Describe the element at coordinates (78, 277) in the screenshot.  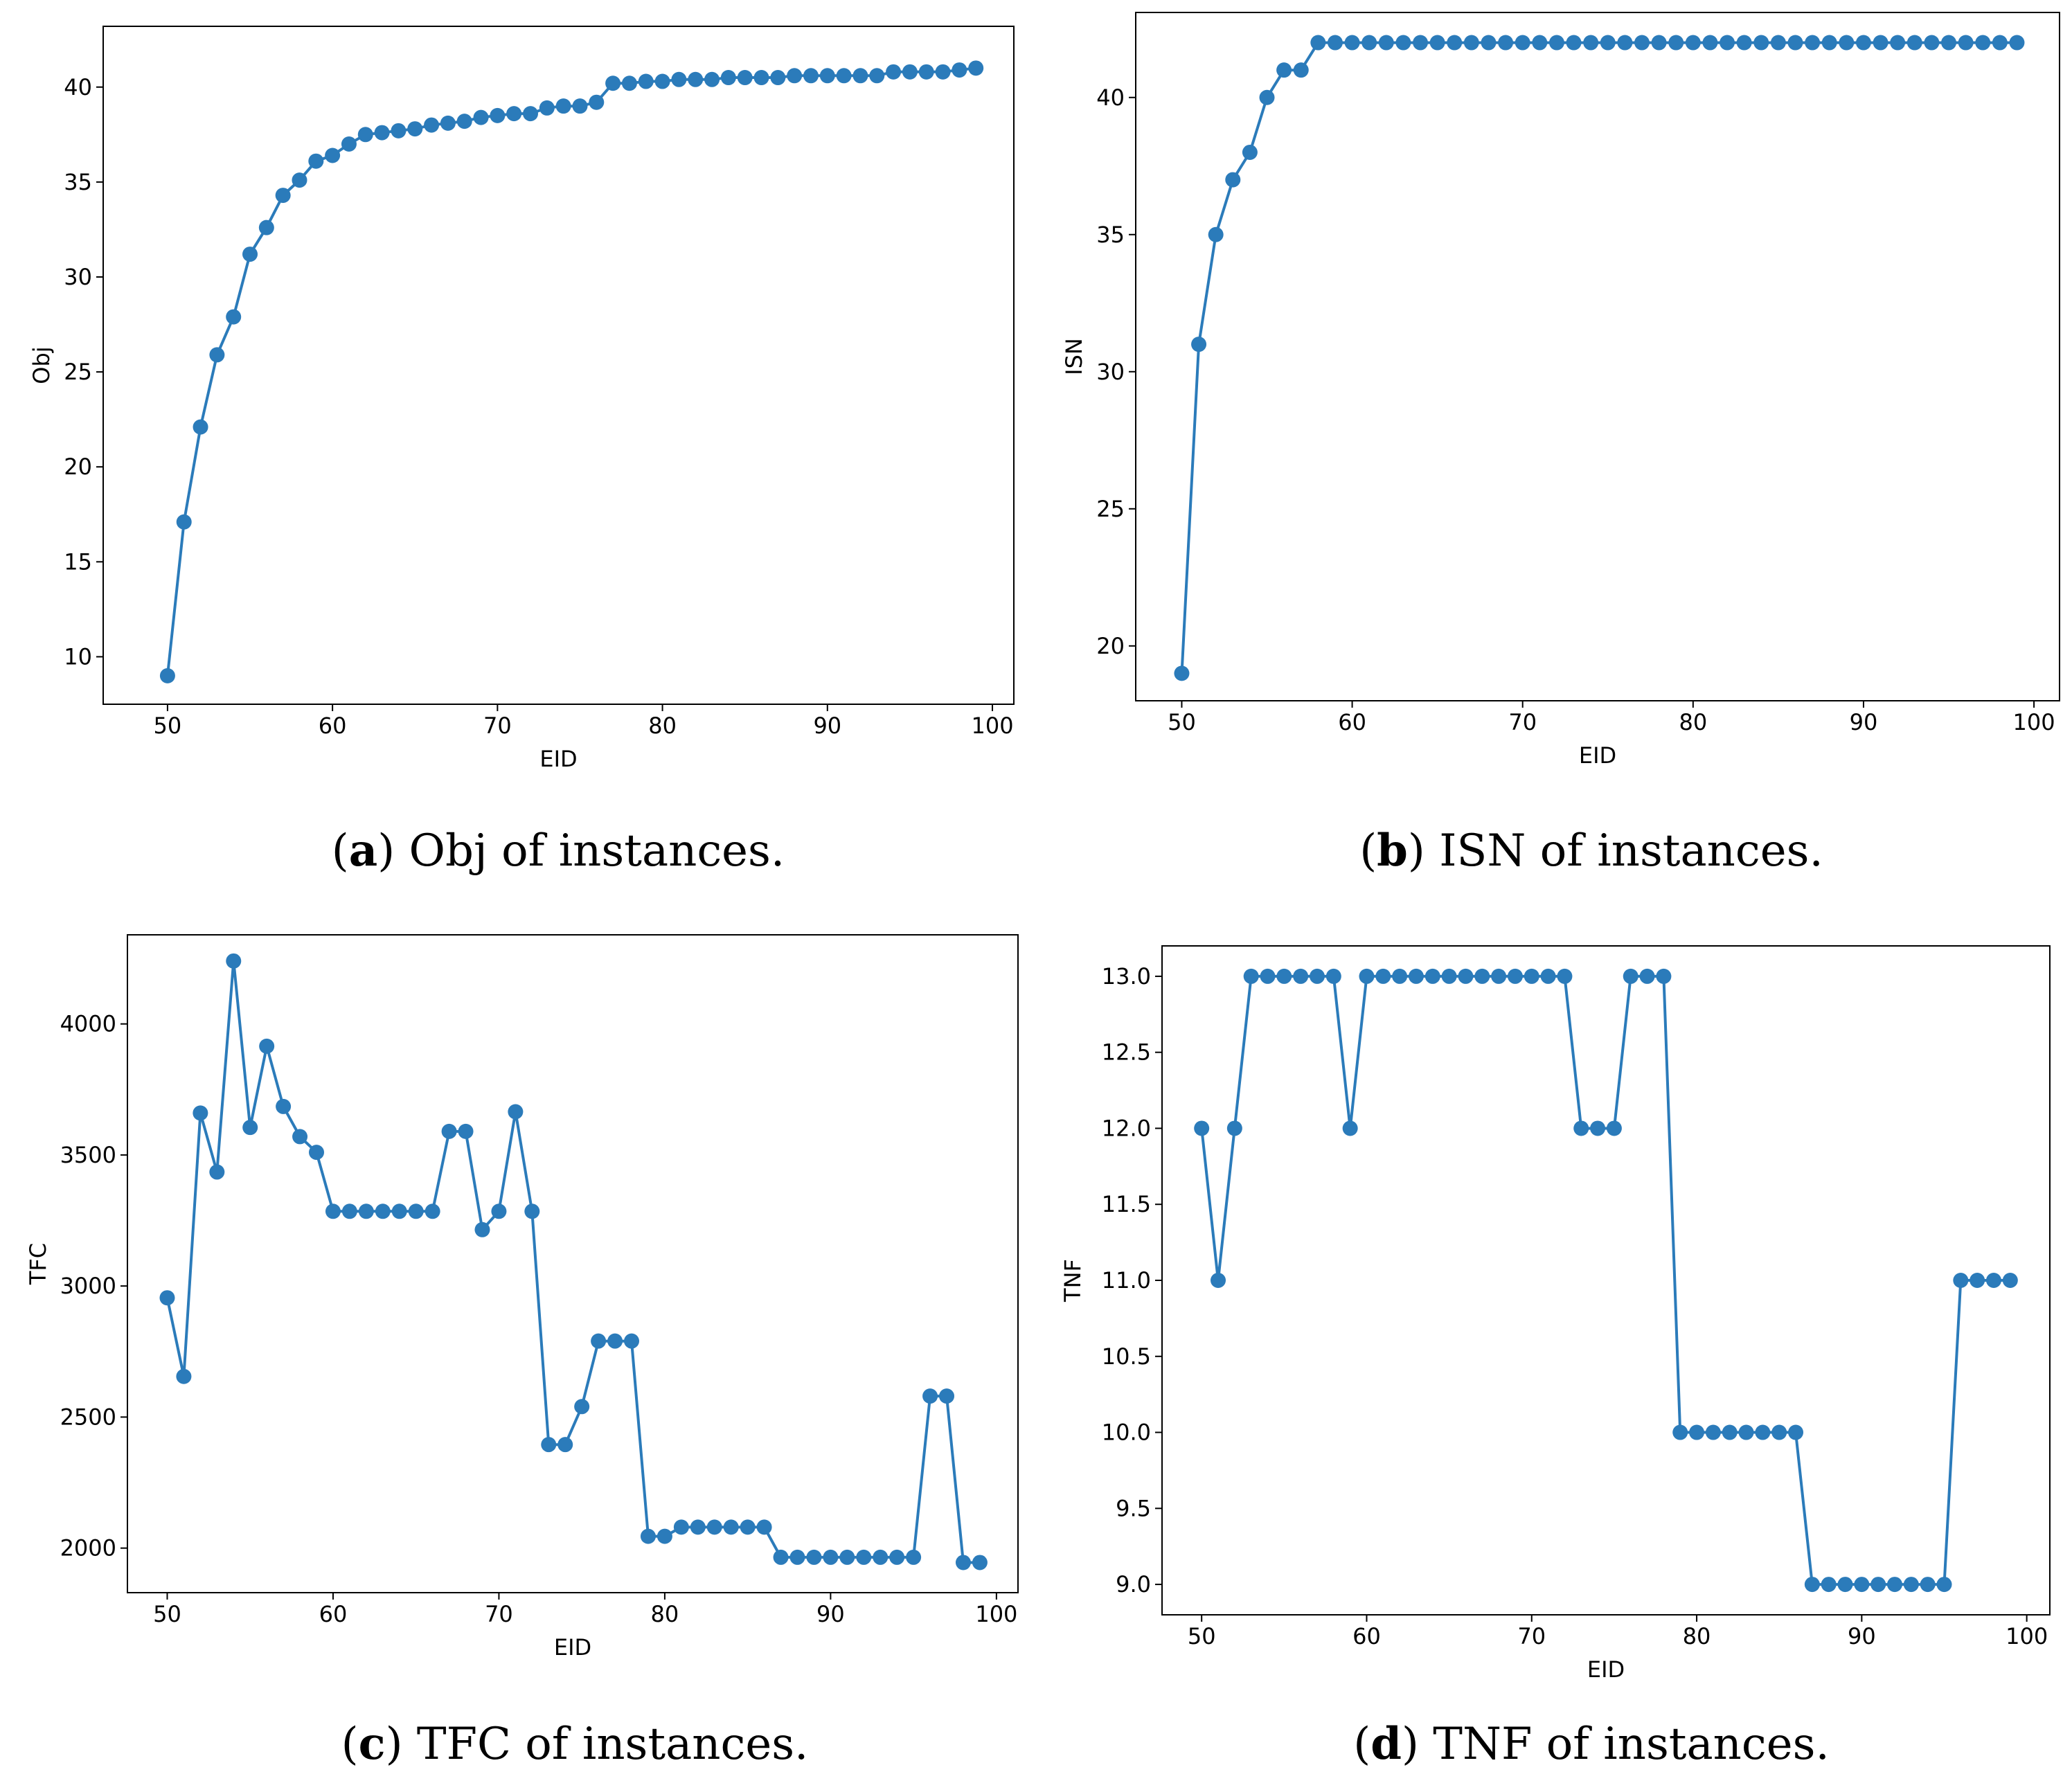
I see `y-tick-label: 30` at that location.